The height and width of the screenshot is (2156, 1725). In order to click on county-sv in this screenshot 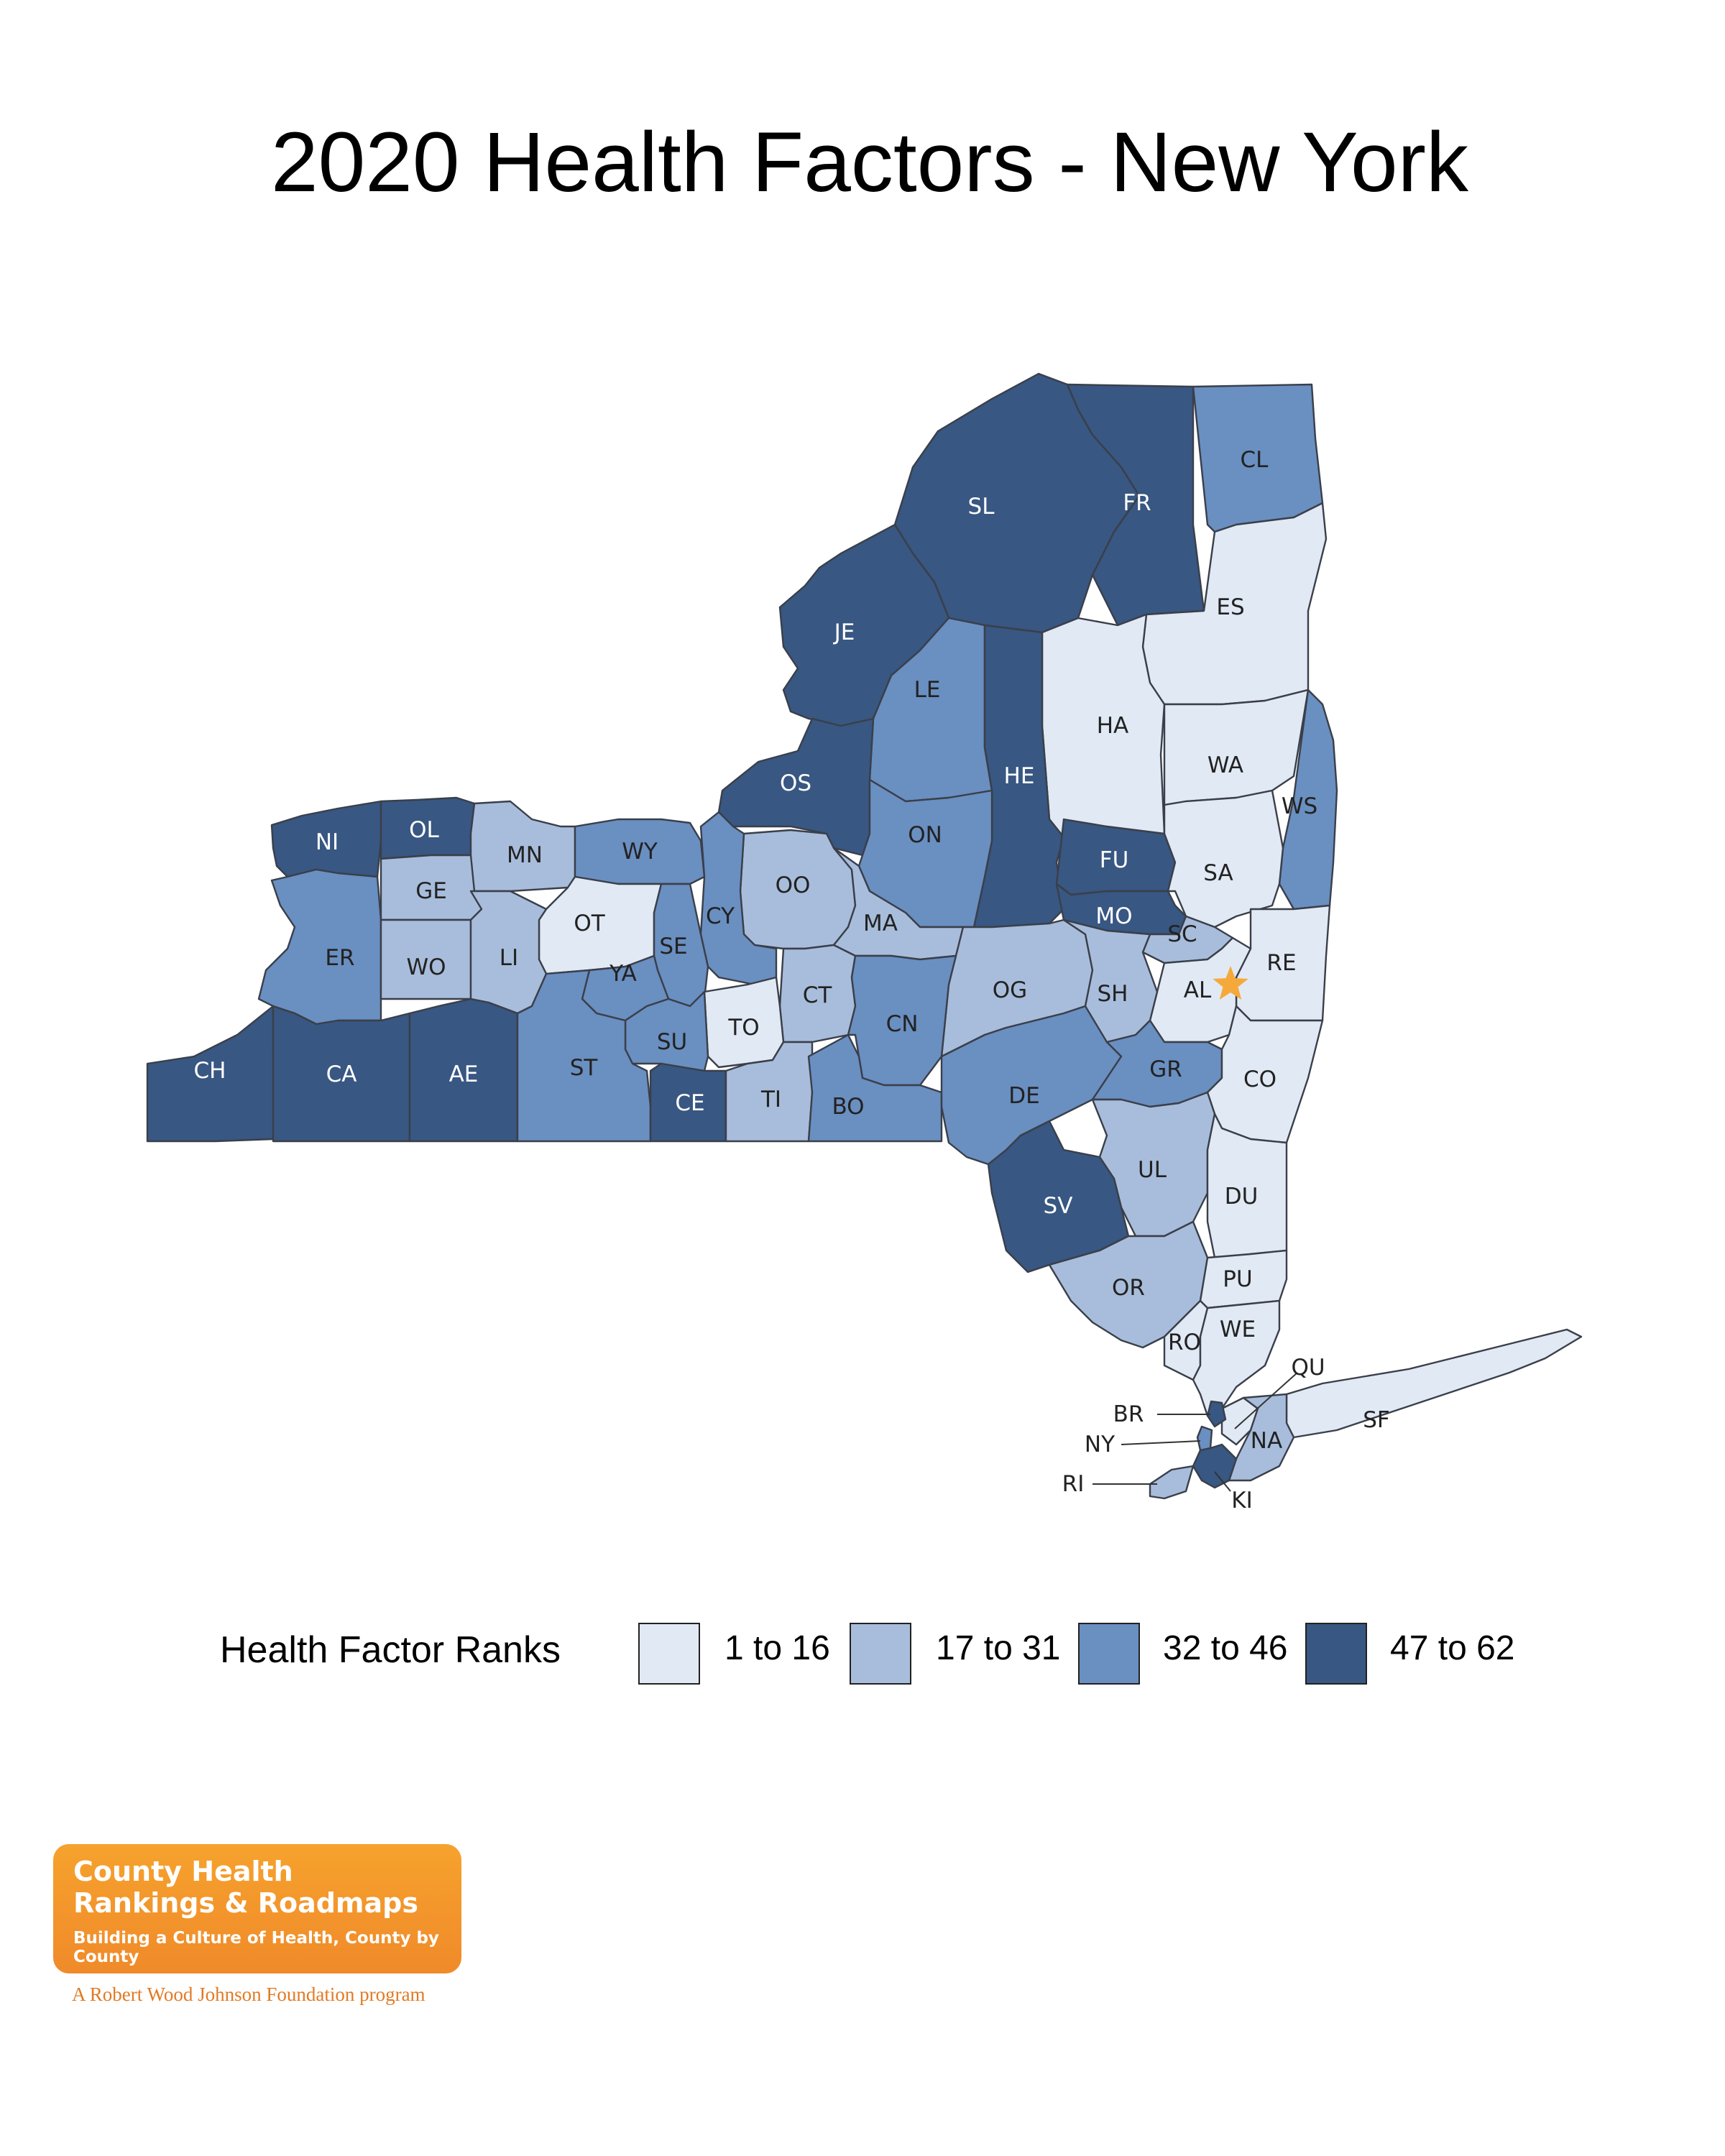, I will do `click(1058, 1196)`.